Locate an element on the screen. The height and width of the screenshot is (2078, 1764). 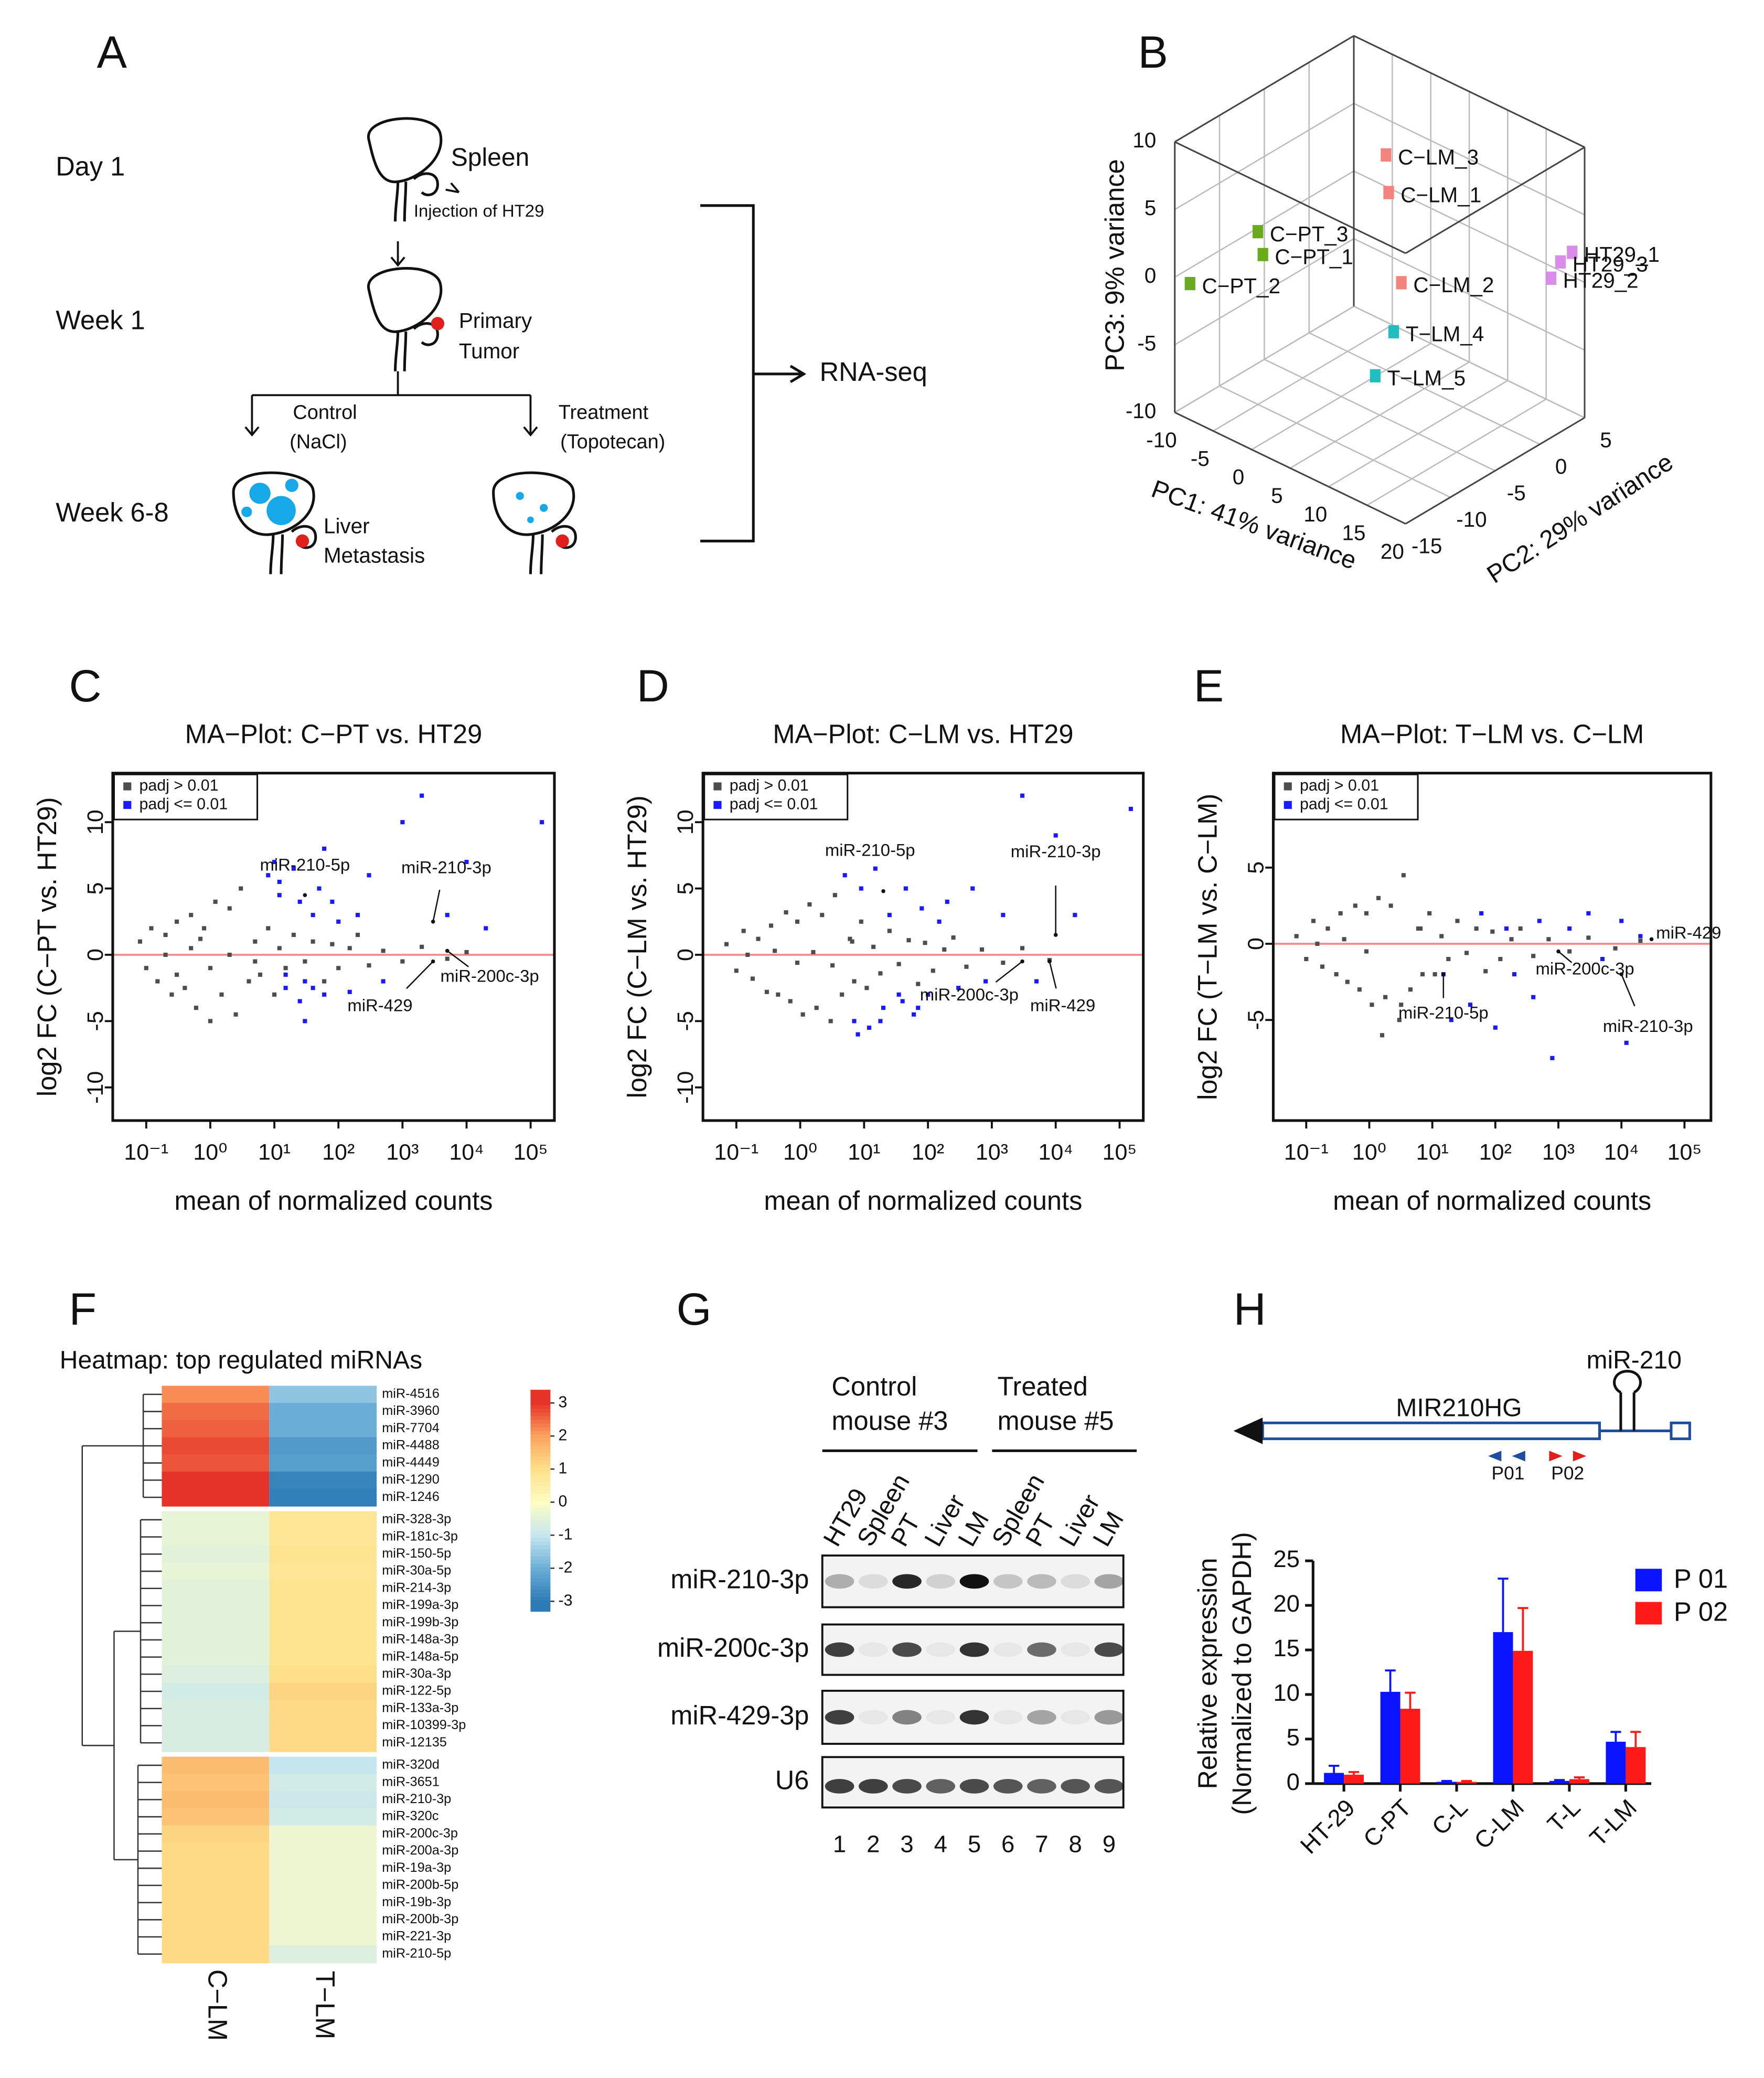
annotation-line is located at coordinates (420, 975).